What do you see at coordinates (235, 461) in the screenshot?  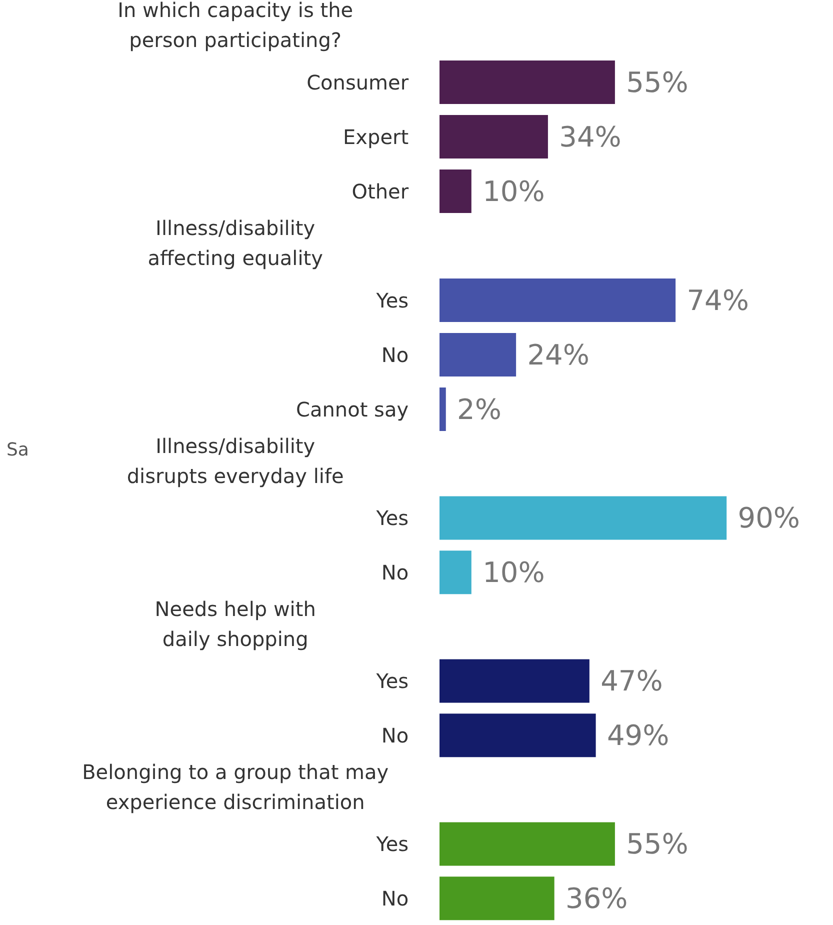 I see `text: Illness/disability disrupts everyday life` at bounding box center [235, 461].